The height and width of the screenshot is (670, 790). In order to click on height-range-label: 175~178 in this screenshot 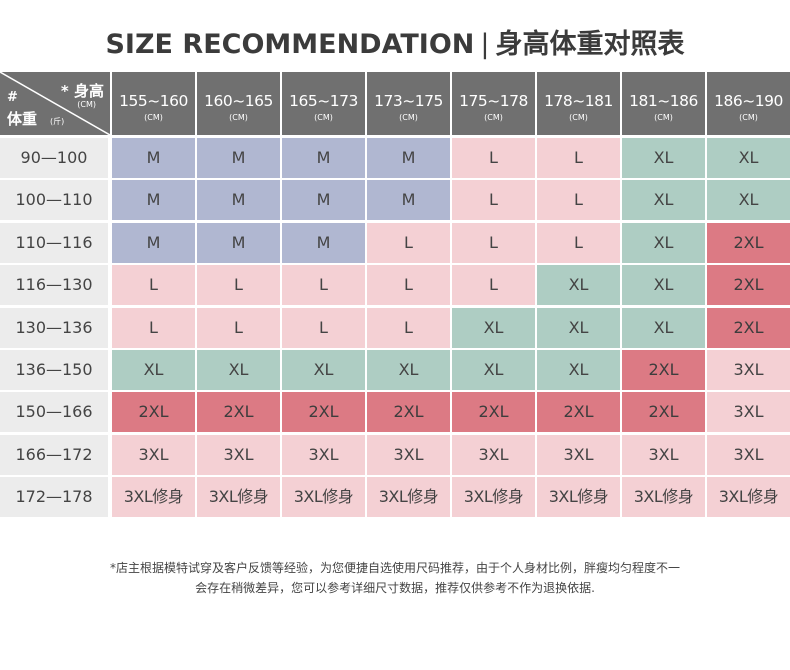, I will do `click(493, 101)`.